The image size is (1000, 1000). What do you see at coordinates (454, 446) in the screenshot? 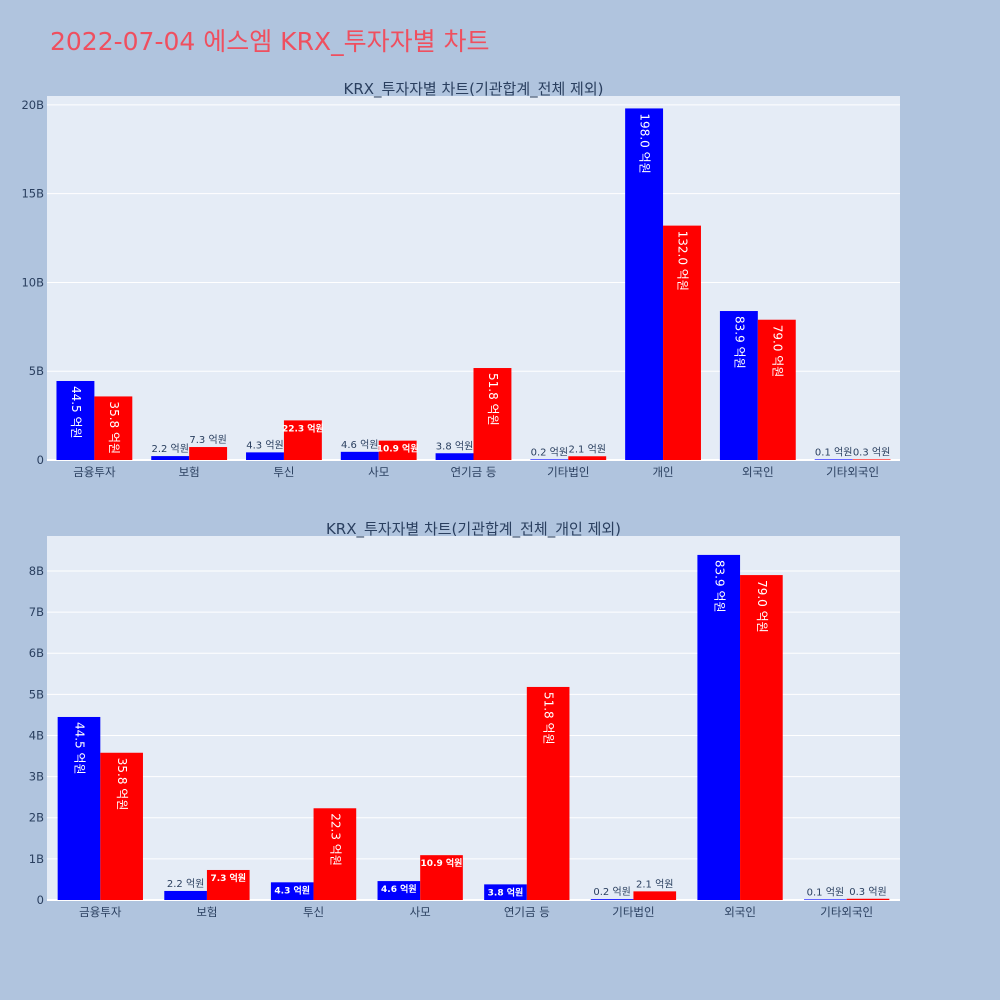
I see `data-label: 3.8 억원` at bounding box center [454, 446].